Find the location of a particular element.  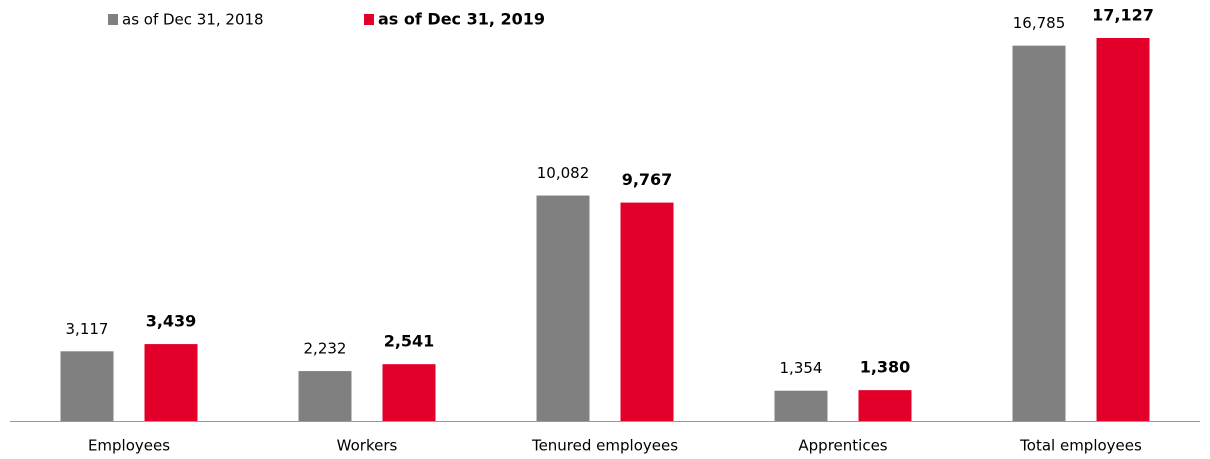

data-label: 17,127 is located at coordinates (1123, 15).